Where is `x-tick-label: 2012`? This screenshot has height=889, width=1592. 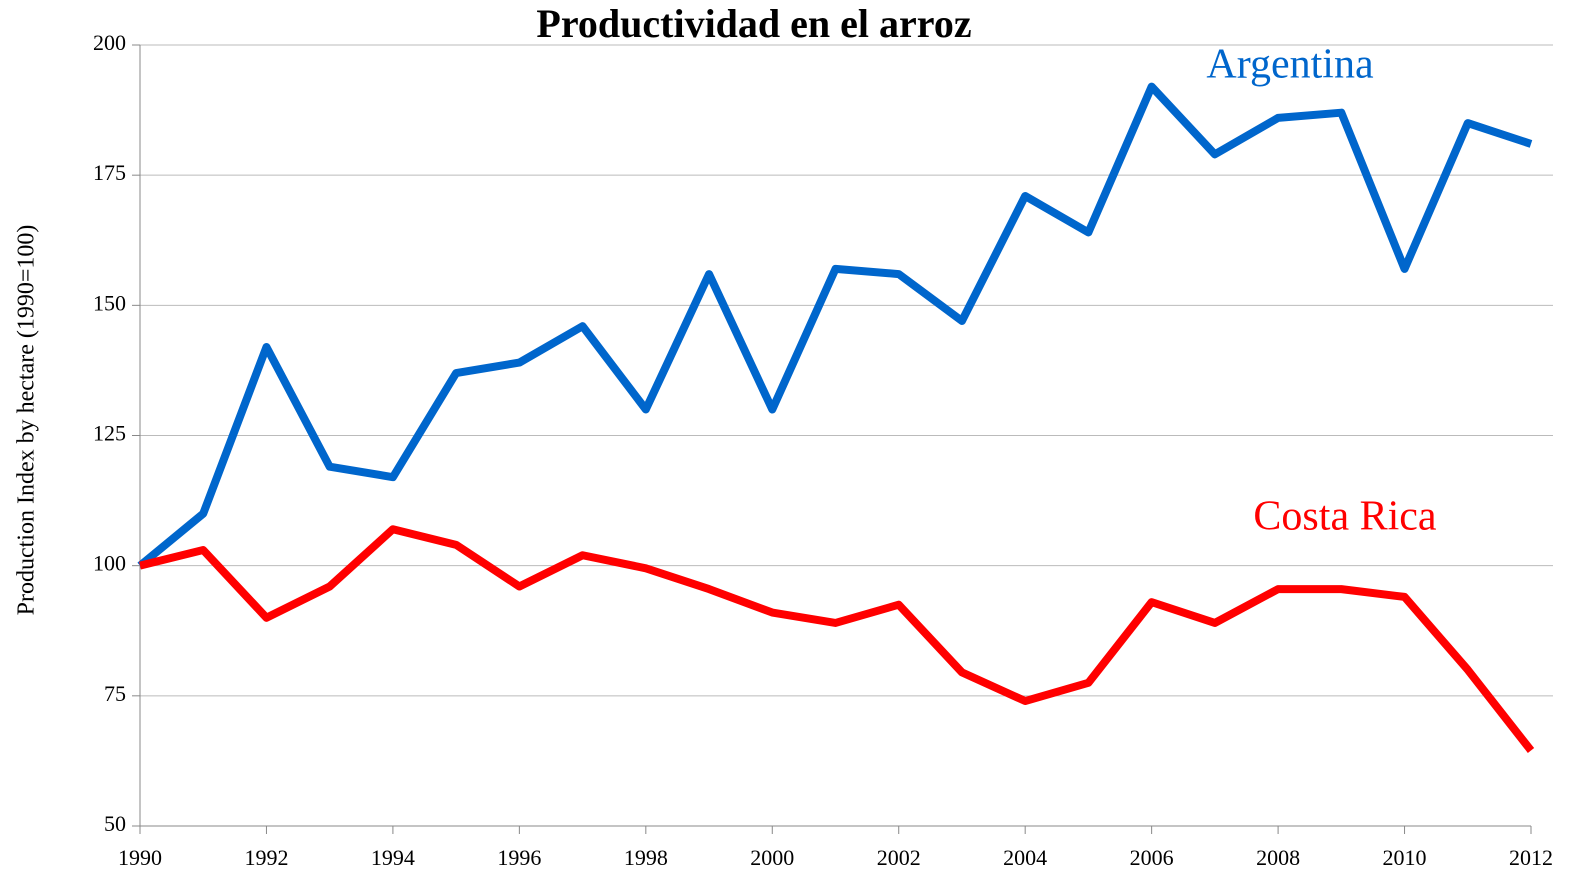 x-tick-label: 2012 is located at coordinates (1531, 857).